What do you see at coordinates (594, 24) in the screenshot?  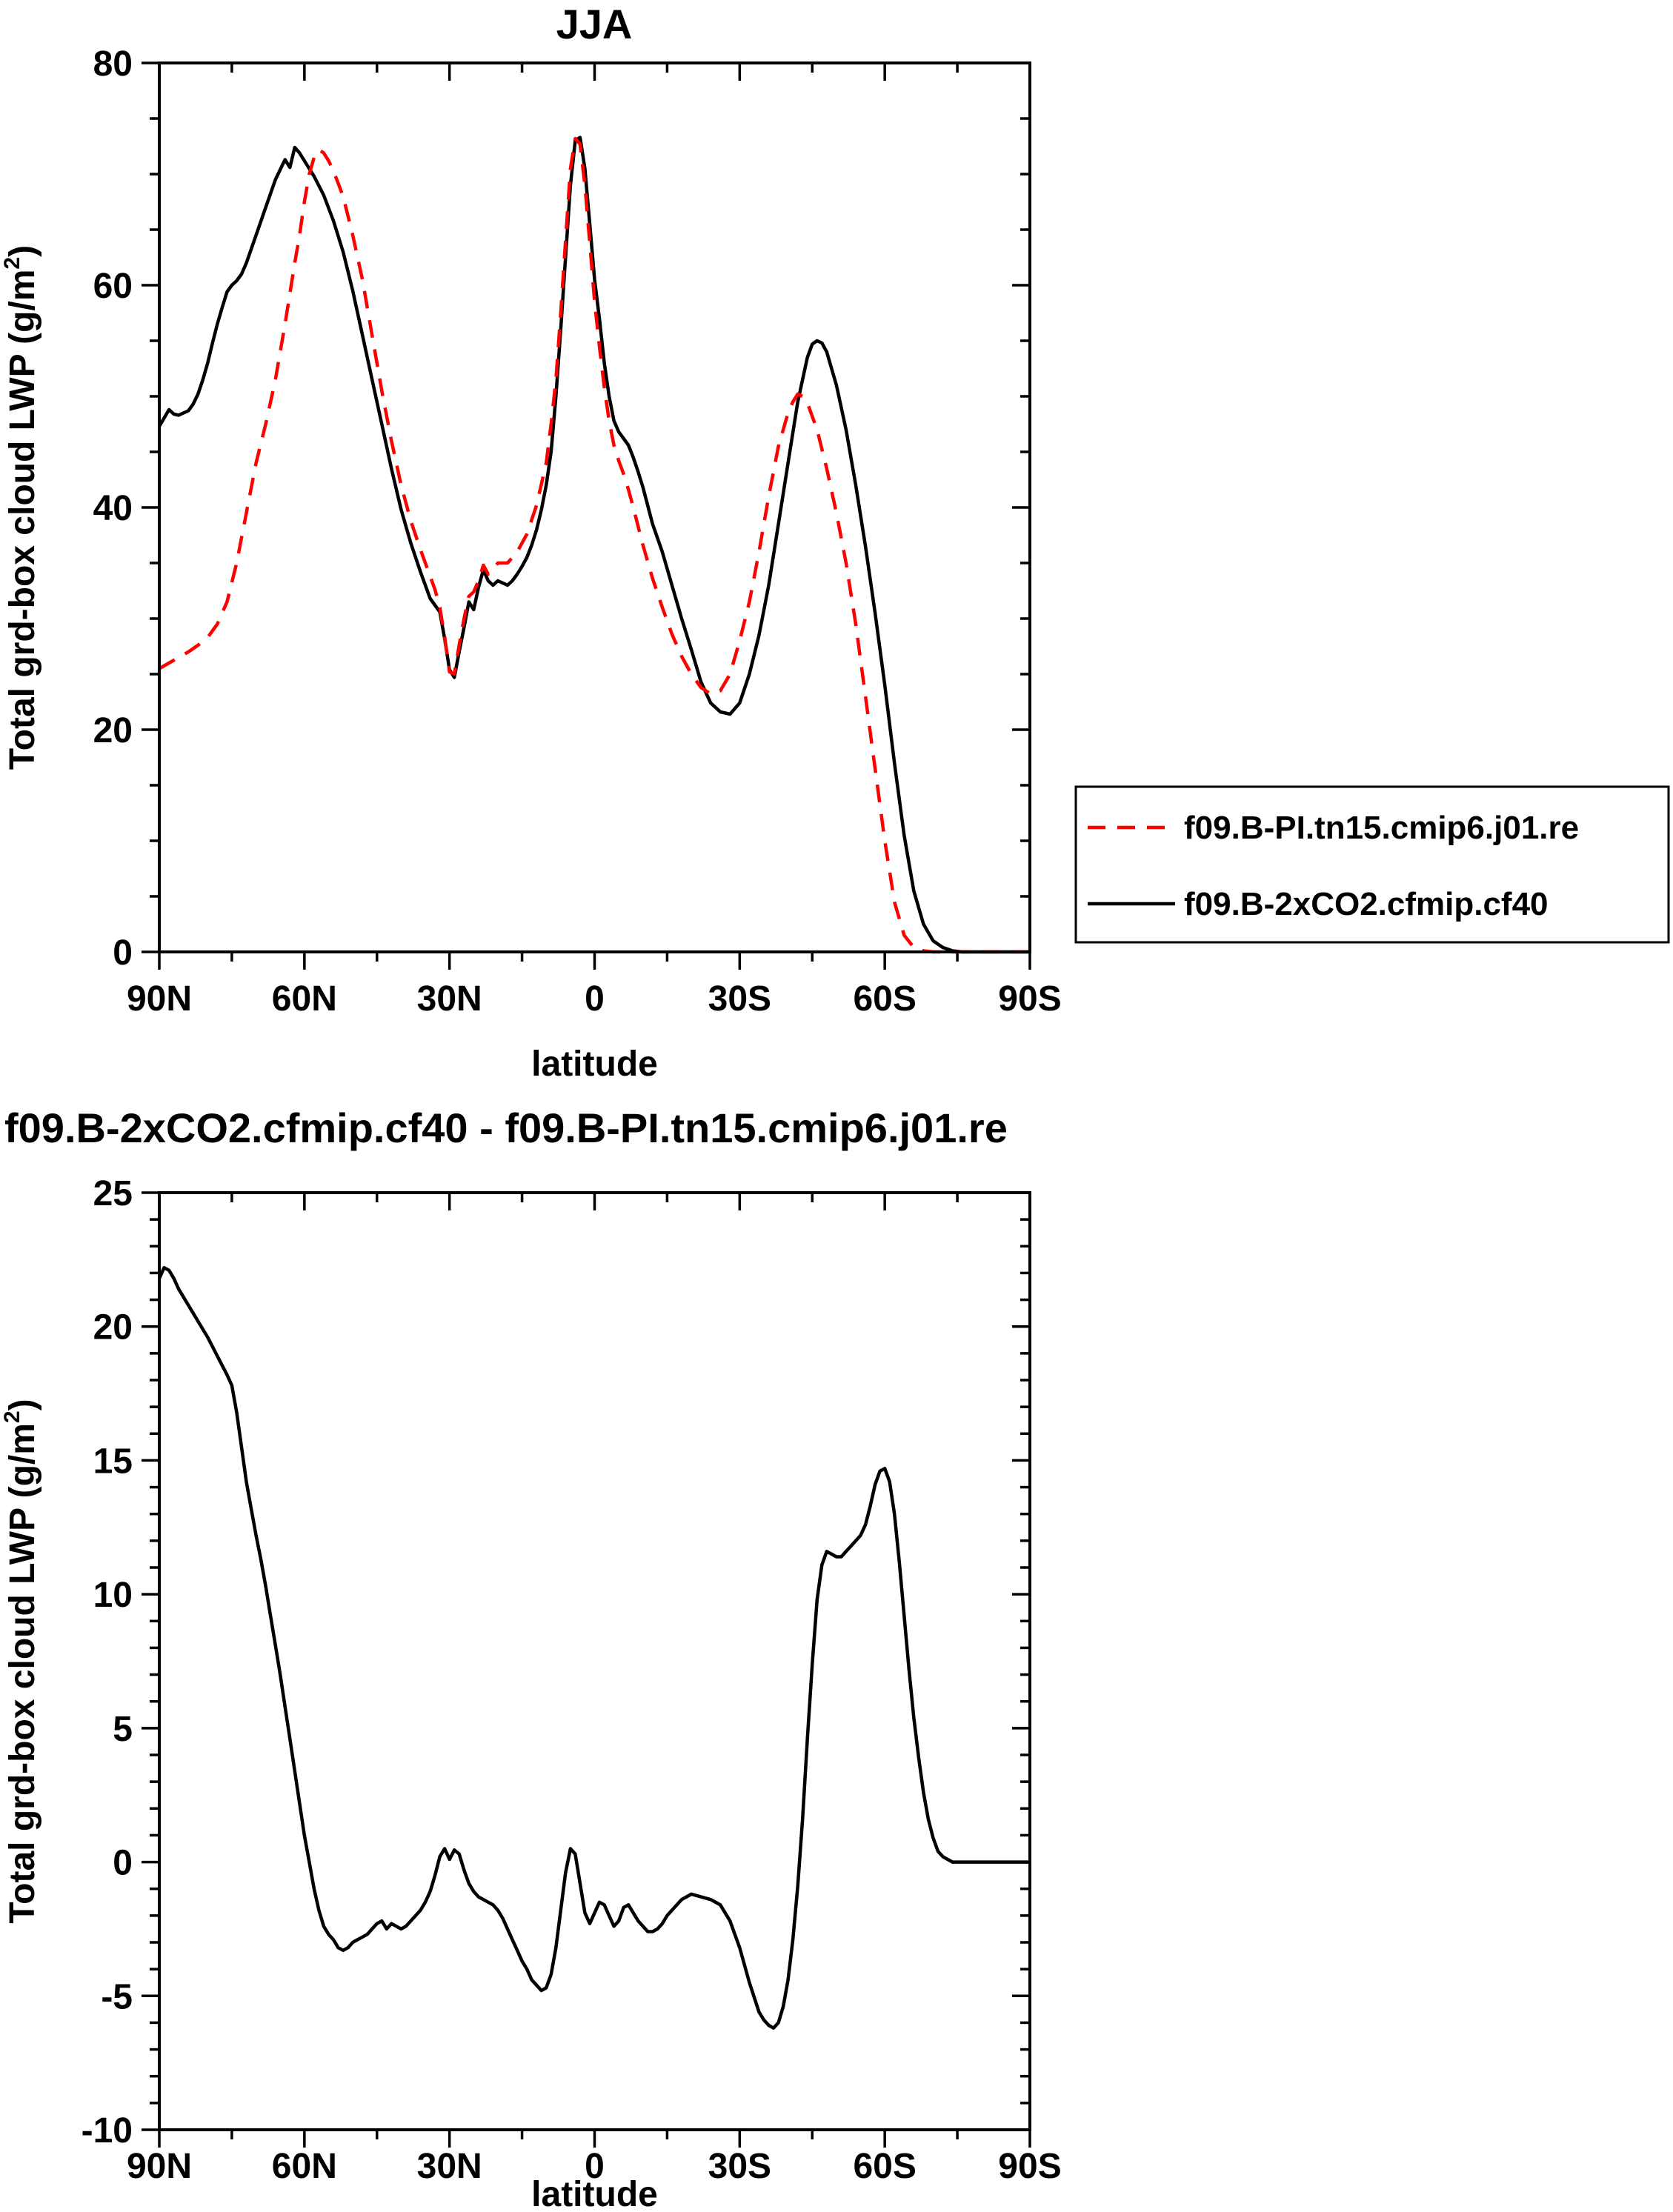 I see `chart-title: JJA` at bounding box center [594, 24].